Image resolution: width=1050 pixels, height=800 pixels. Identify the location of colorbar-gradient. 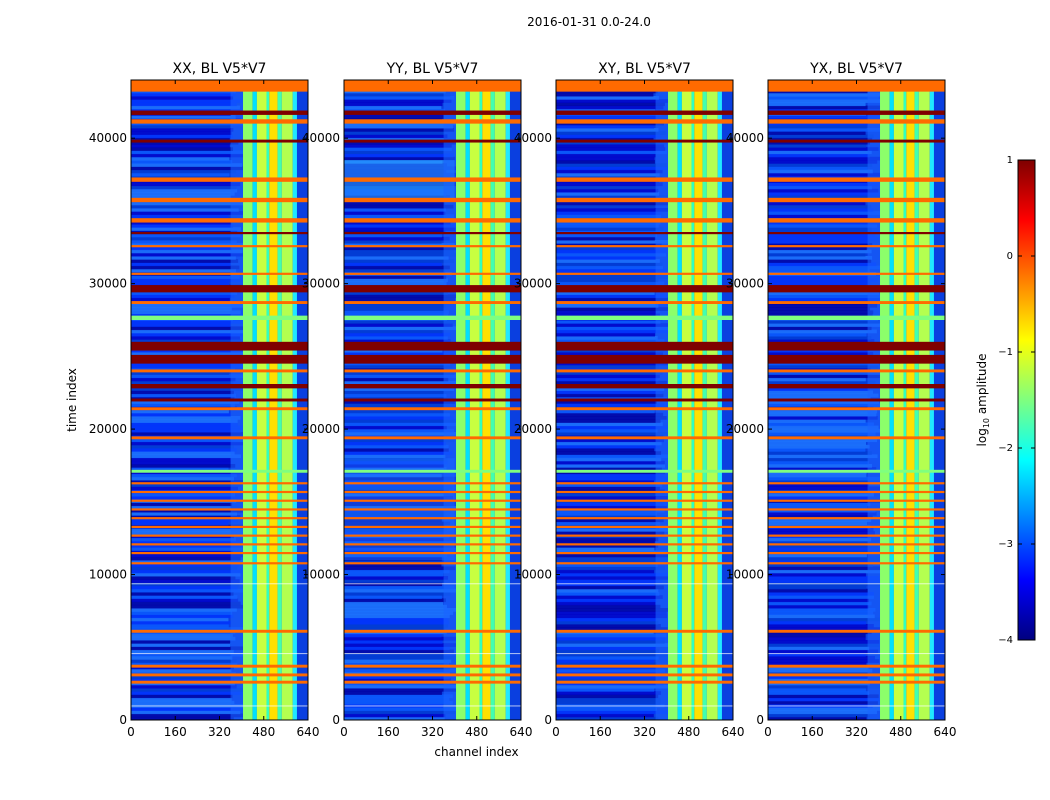
(1026, 400).